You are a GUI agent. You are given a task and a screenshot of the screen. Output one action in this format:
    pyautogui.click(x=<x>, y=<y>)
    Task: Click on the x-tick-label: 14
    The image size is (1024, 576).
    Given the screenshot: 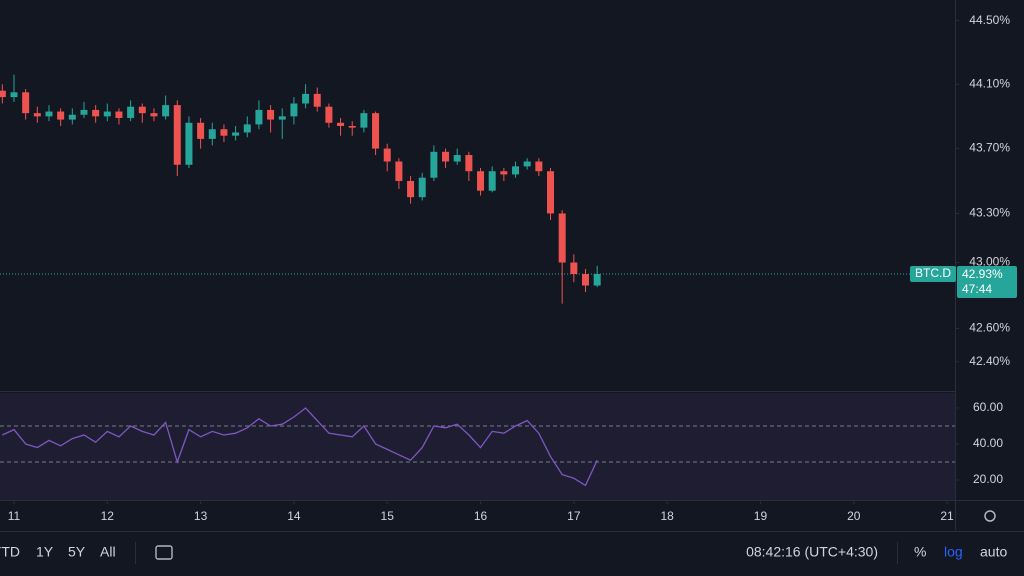 What is the action you would take?
    pyautogui.click(x=294, y=516)
    